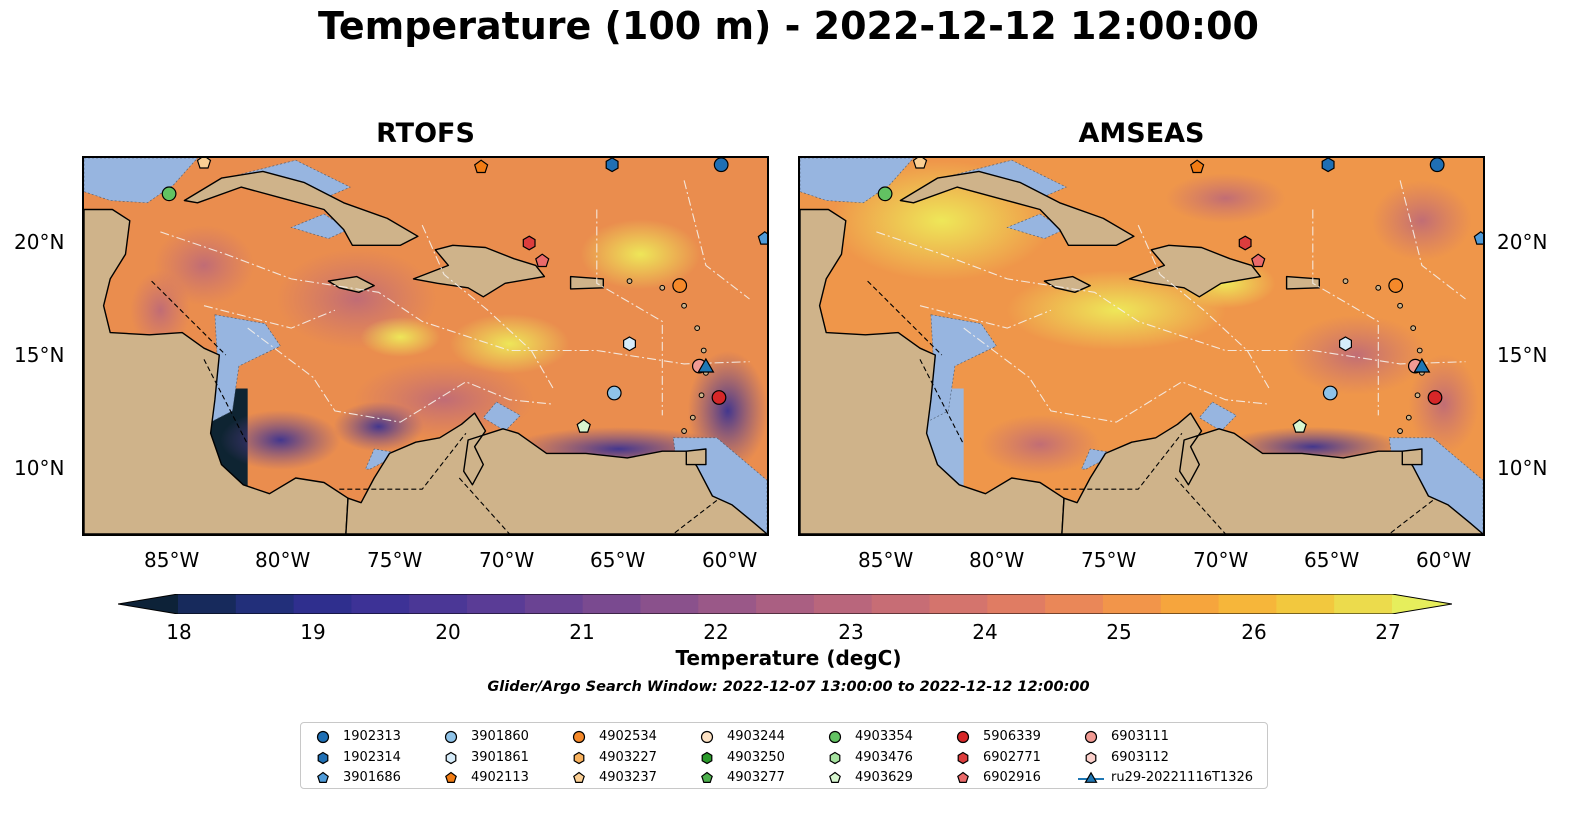 This screenshot has width=1577, height=827. Describe the element at coordinates (1012, 757) in the screenshot. I see `legend-label: 6902771` at that location.